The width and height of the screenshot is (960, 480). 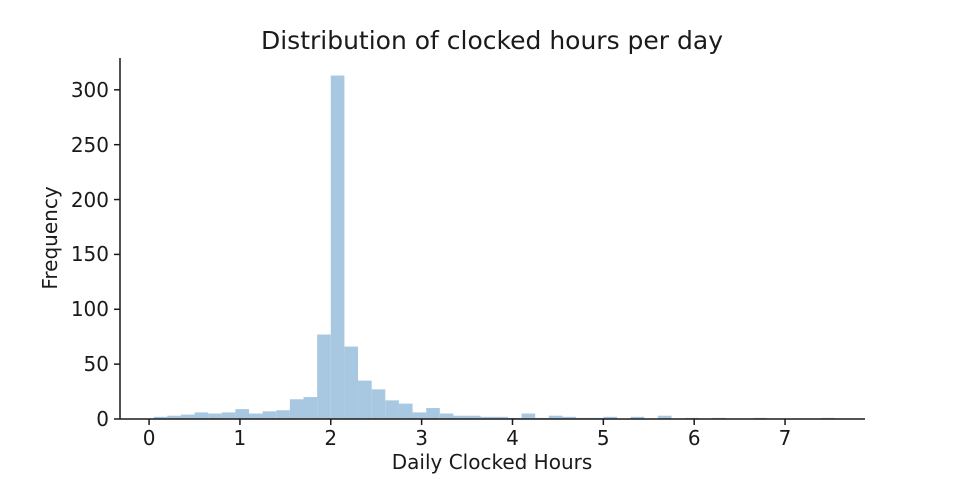 I want to click on x-tick-label: 5, so click(x=603, y=438).